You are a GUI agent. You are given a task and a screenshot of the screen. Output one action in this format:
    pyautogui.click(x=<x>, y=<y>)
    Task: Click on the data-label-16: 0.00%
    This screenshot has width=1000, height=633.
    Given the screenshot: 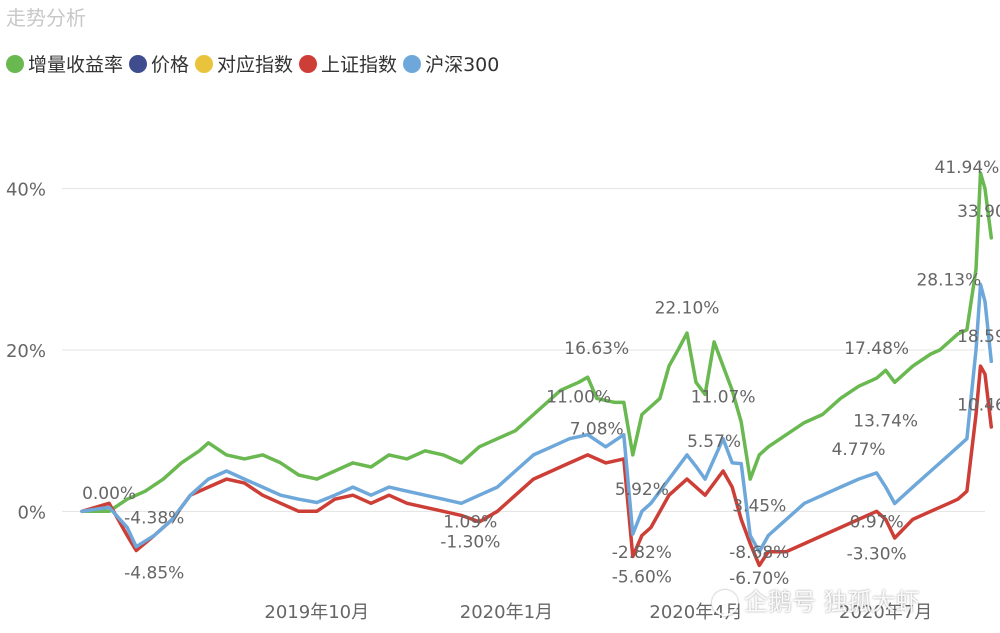 What is the action you would take?
    pyautogui.click(x=109, y=494)
    